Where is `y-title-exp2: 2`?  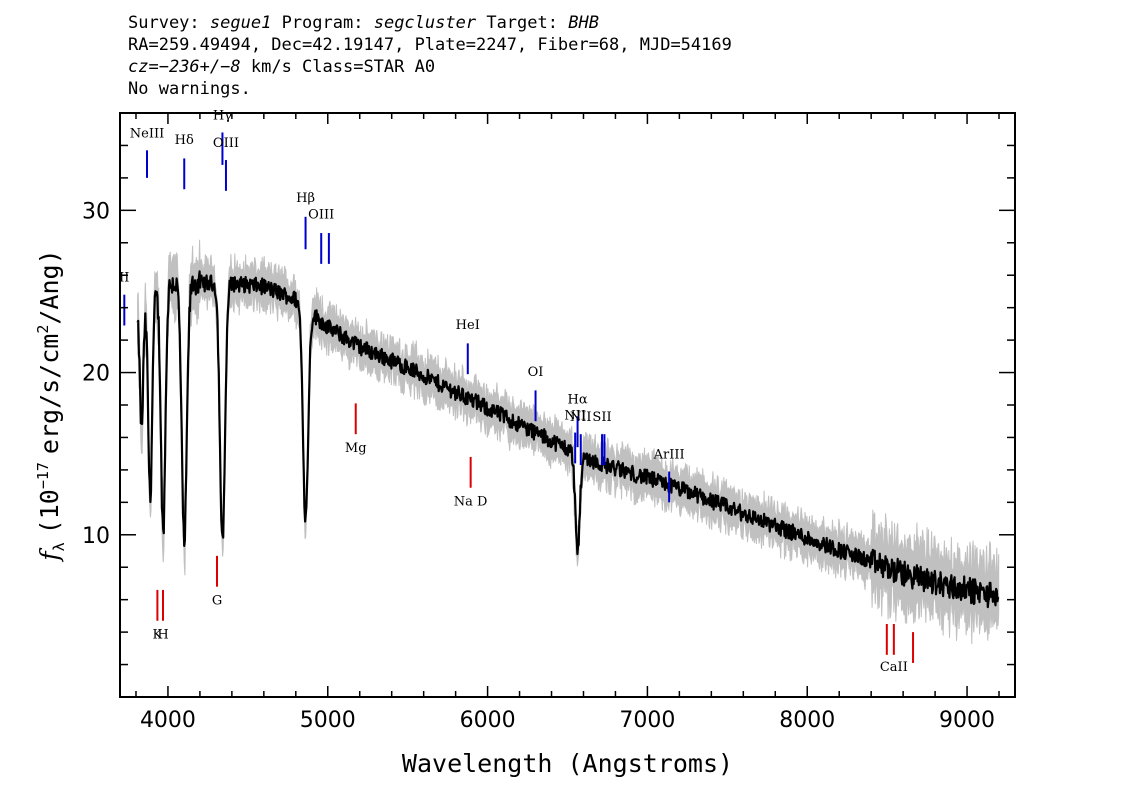 y-title-exp2: 2 is located at coordinates (43, 329).